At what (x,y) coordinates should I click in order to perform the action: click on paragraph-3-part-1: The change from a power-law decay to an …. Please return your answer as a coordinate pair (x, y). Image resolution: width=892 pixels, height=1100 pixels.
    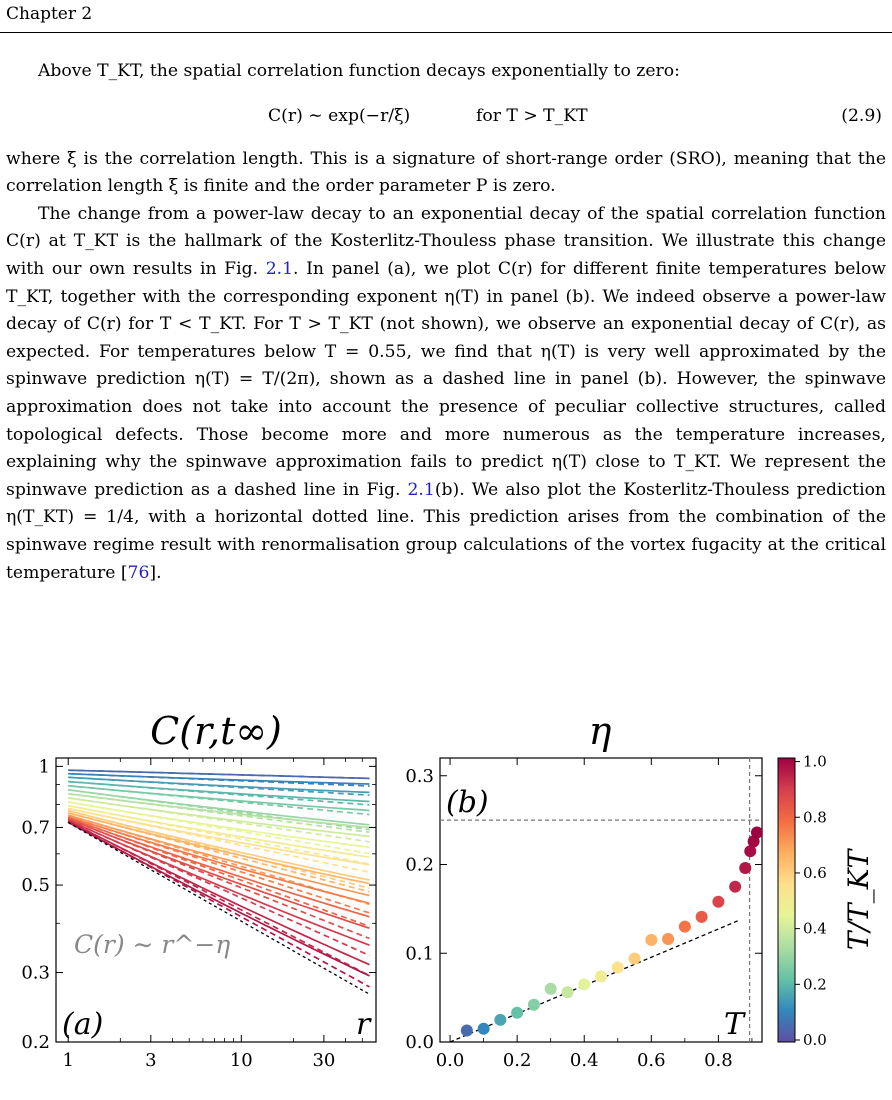
    Looking at the image, I should click on (446, 241).